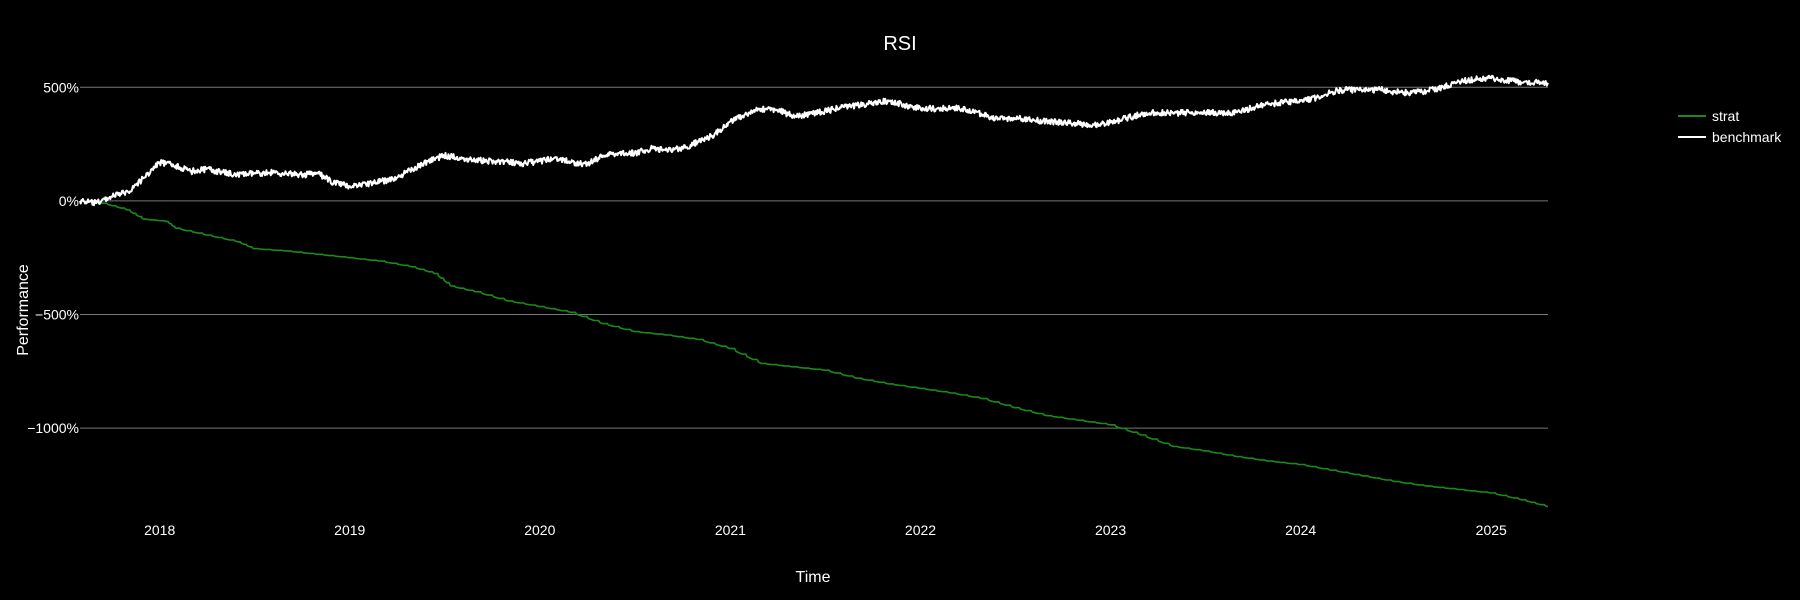 This screenshot has height=600, width=1800. I want to click on y-tick-label: −1000%, so click(53, 428).